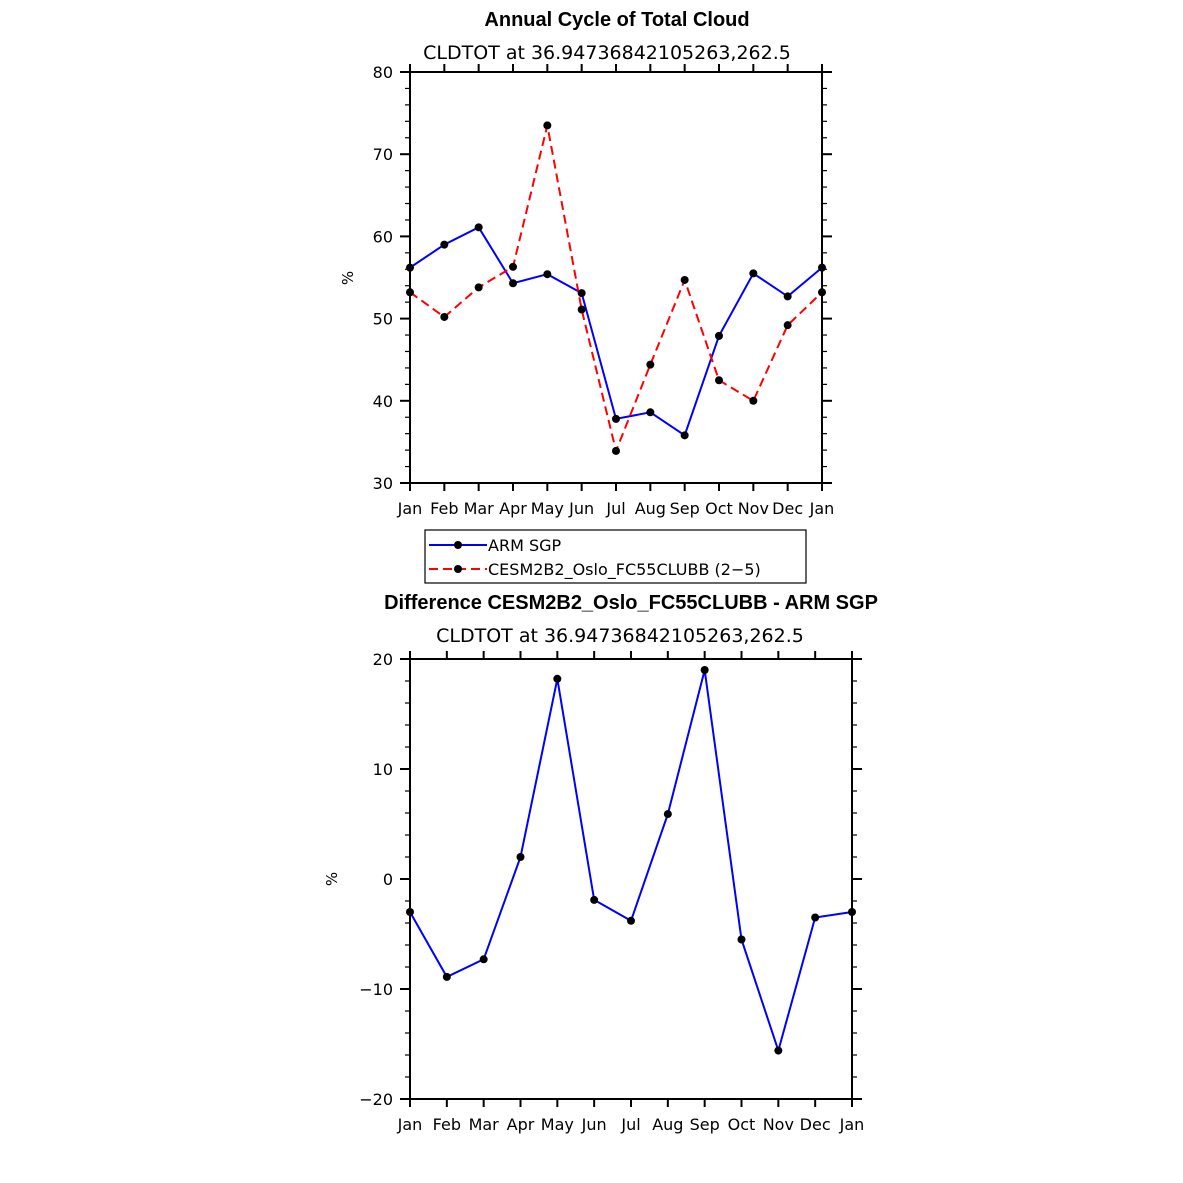 This screenshot has height=1183, width=1183. I want to click on y-tick-label: −20, so click(376, 1099).